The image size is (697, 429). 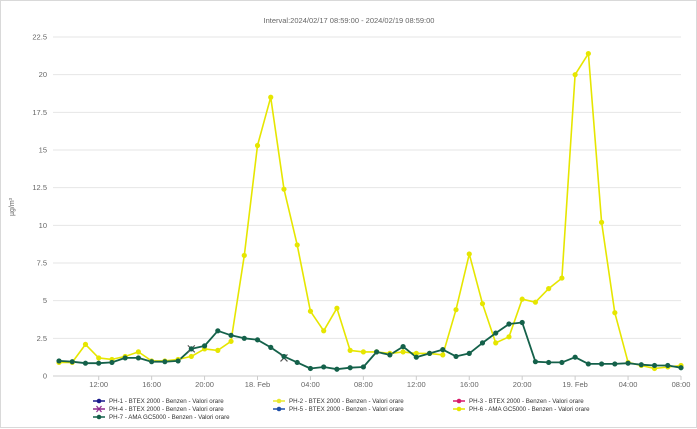 What do you see at coordinates (574, 384) in the screenshot?
I see `x-tick-label: 19. Feb` at bounding box center [574, 384].